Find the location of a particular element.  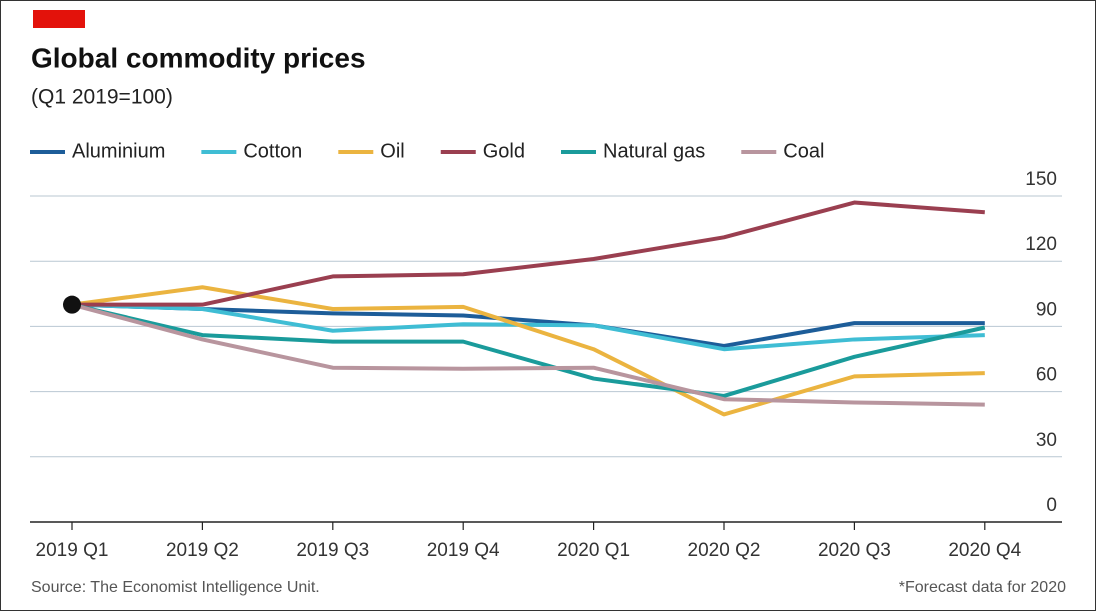

y-tick-label: 0 is located at coordinates (1051, 505).